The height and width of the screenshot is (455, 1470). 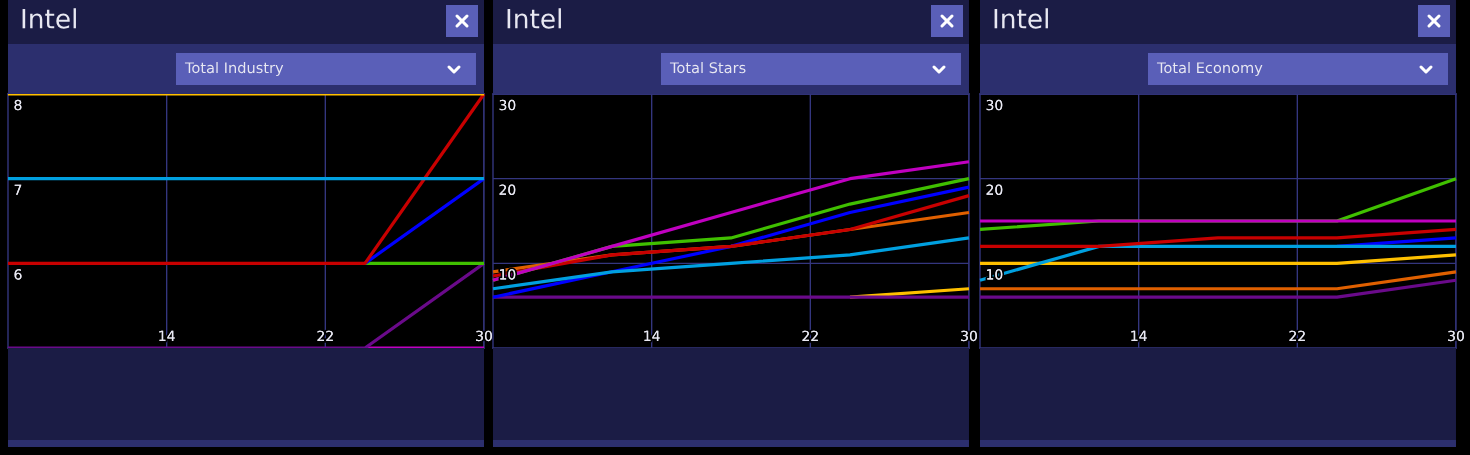 I want to click on chart-subtitle: Total Stars, so click(x=707, y=67).